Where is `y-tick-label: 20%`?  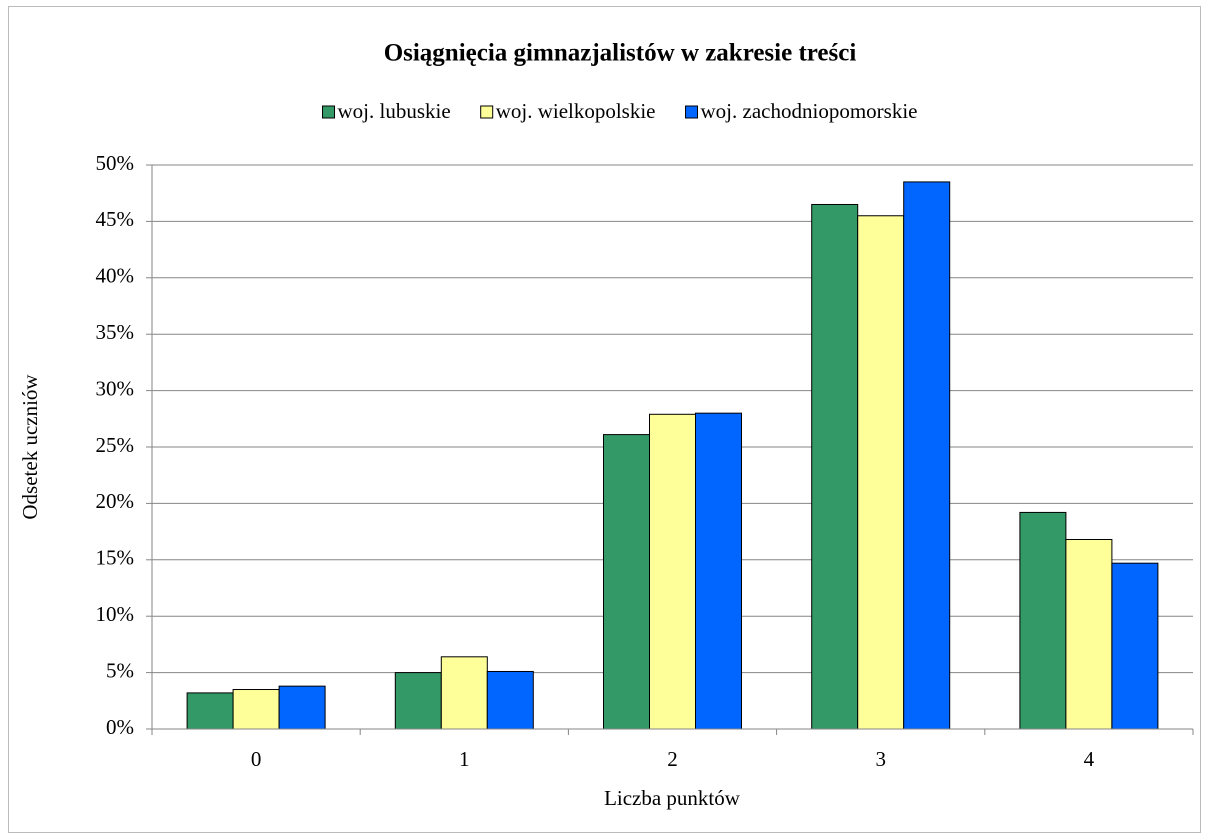 y-tick-label: 20% is located at coordinates (115, 501).